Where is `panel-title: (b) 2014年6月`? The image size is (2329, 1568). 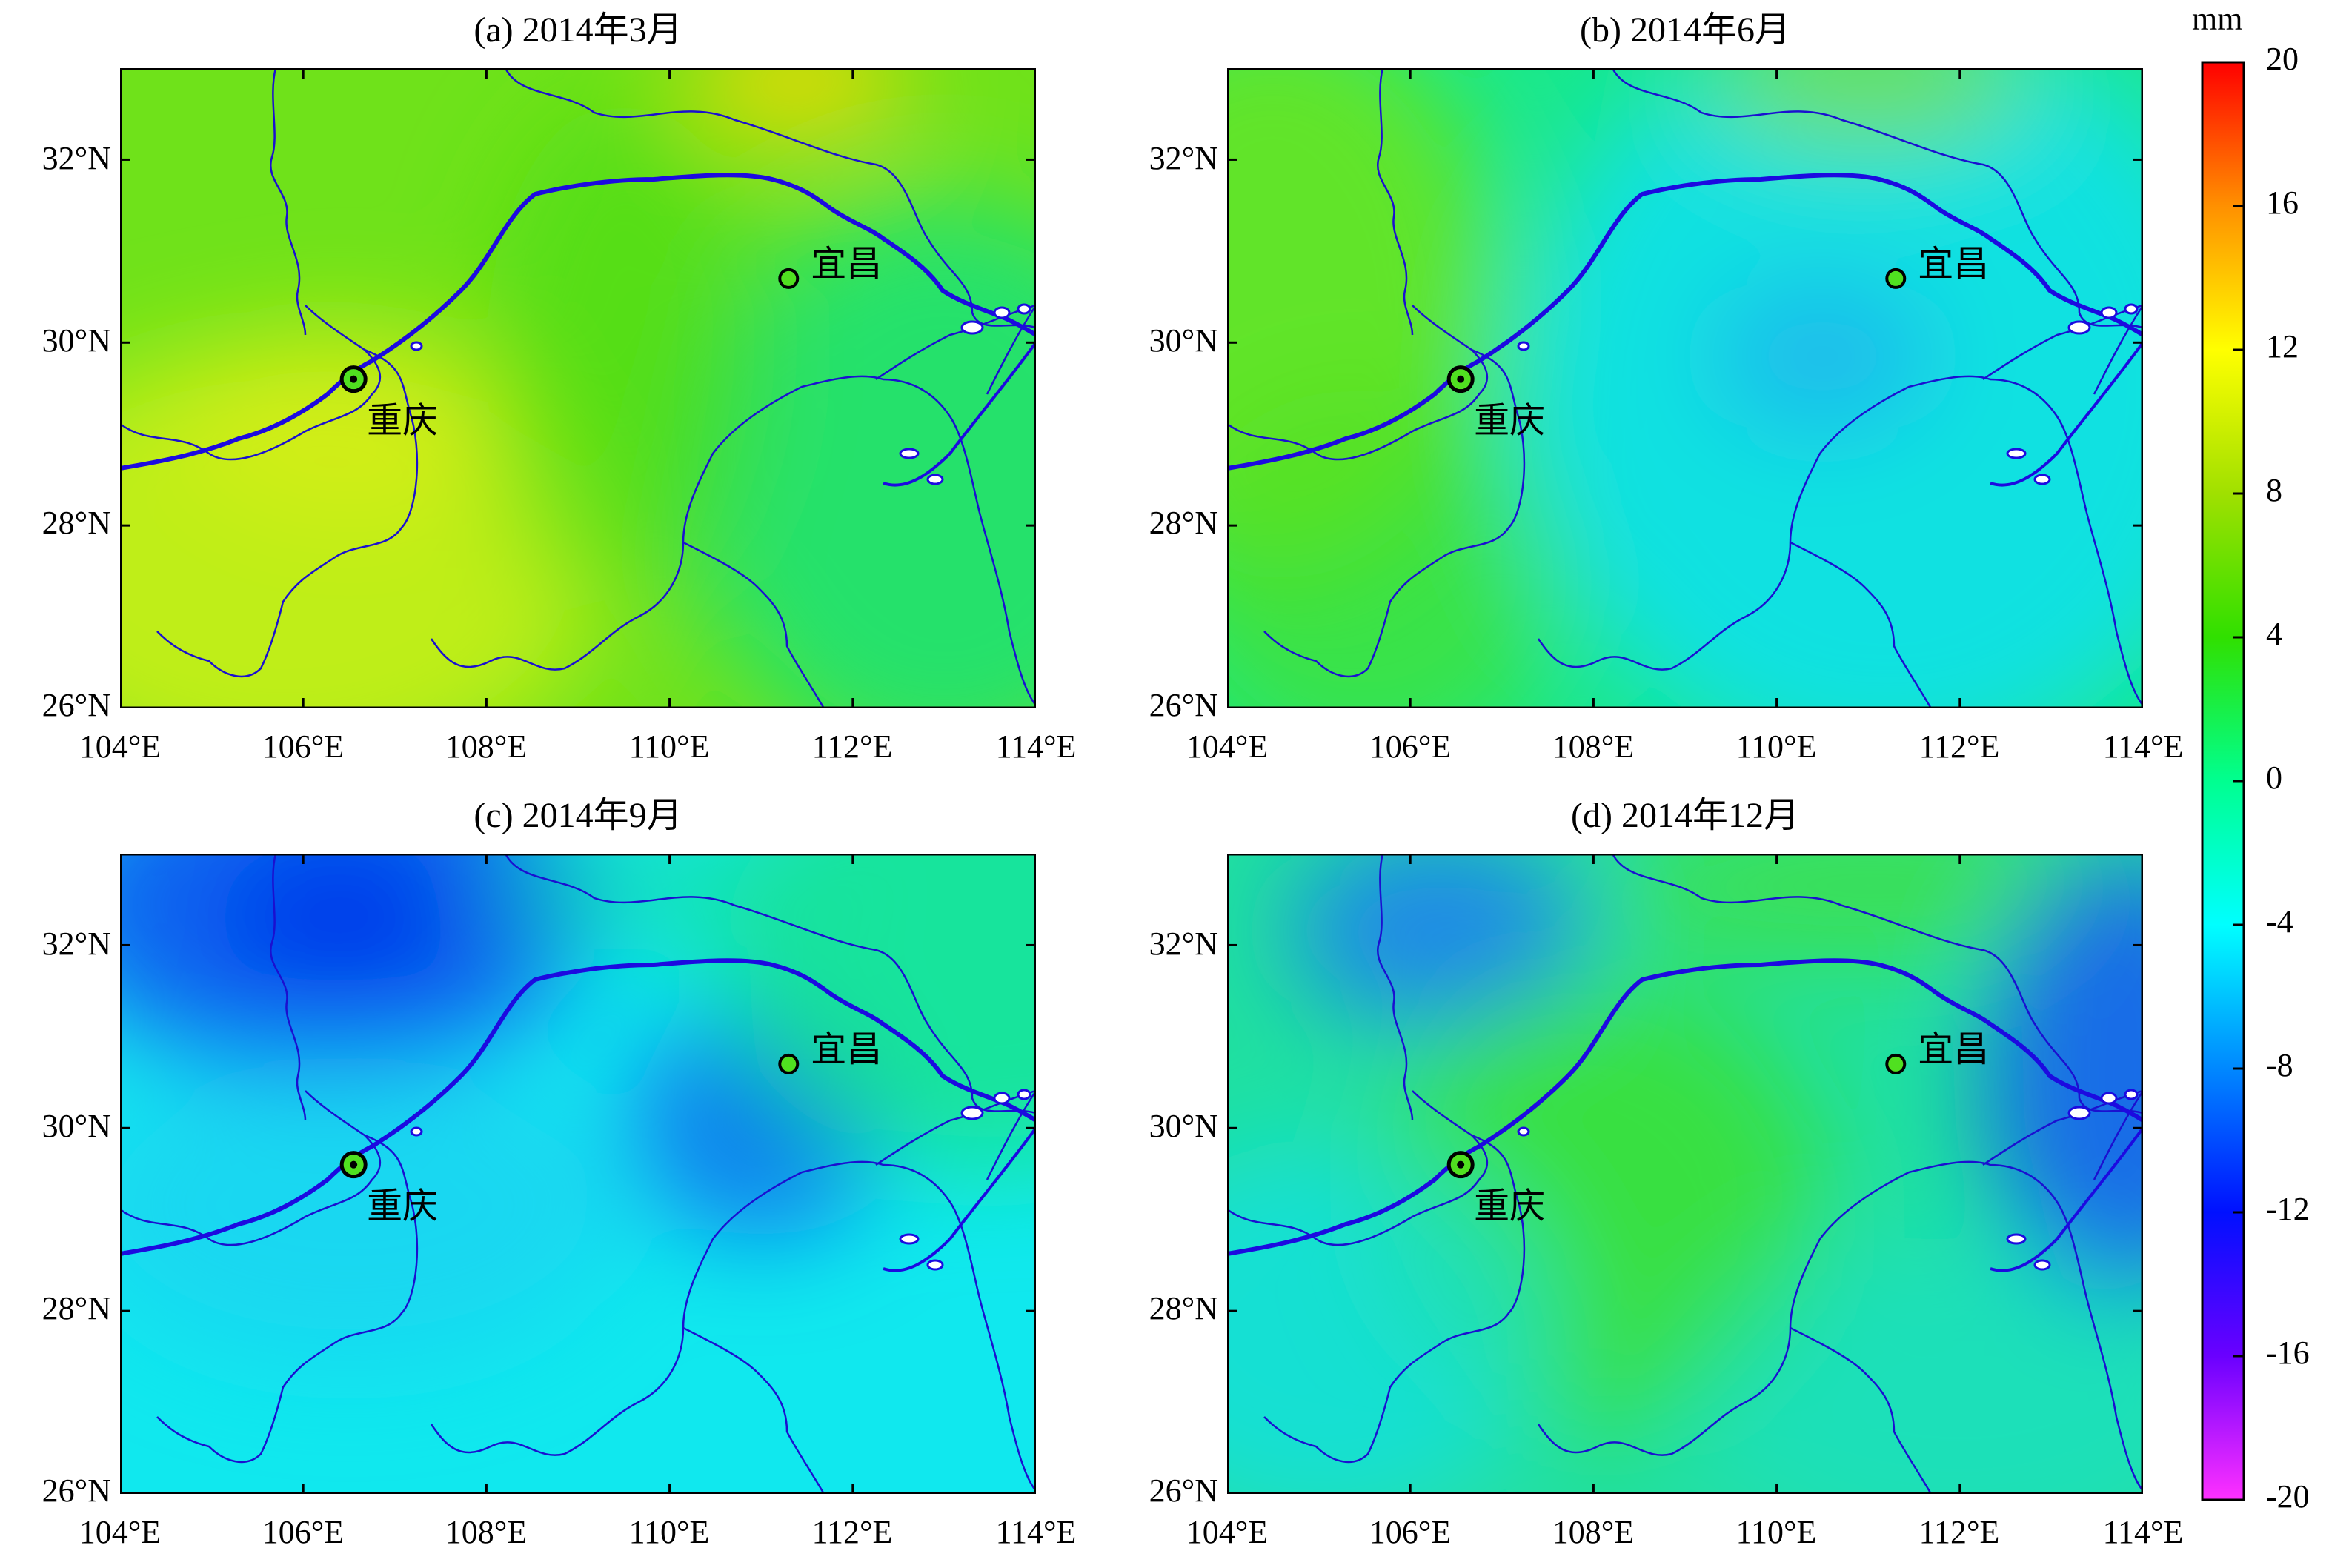 panel-title: (b) 2014年6月 is located at coordinates (1685, 30).